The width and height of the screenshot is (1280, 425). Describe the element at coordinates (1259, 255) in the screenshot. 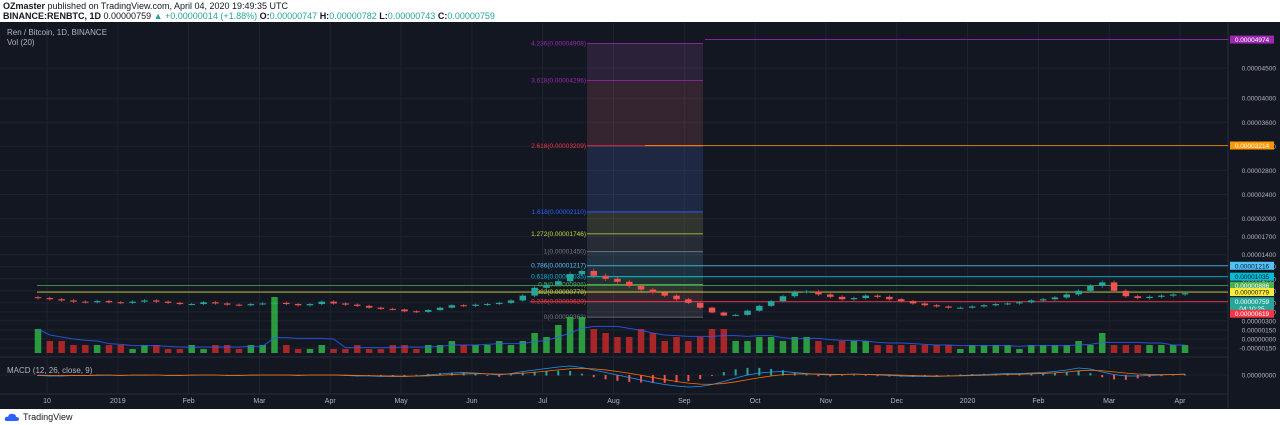

I see `price-tick-label: 0.00001400` at that location.